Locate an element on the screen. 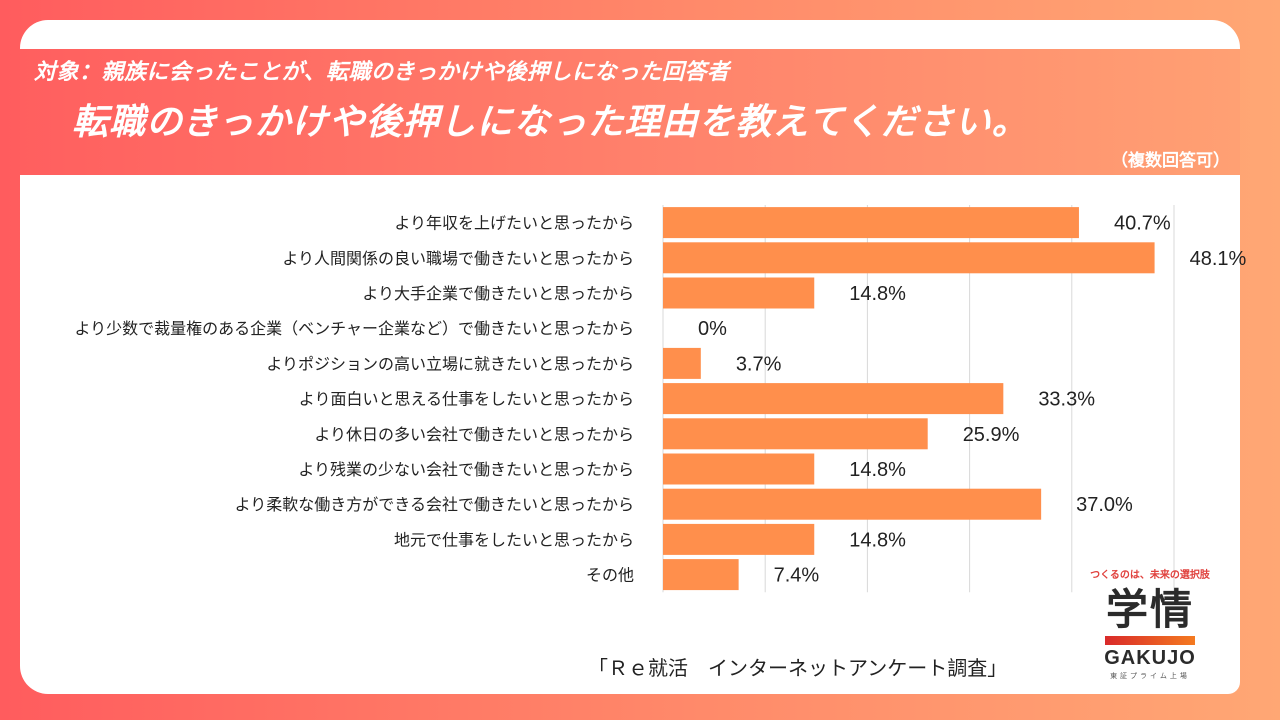 This screenshot has width=1280, height=720. value-label-8: 37.0% is located at coordinates (1104, 505).